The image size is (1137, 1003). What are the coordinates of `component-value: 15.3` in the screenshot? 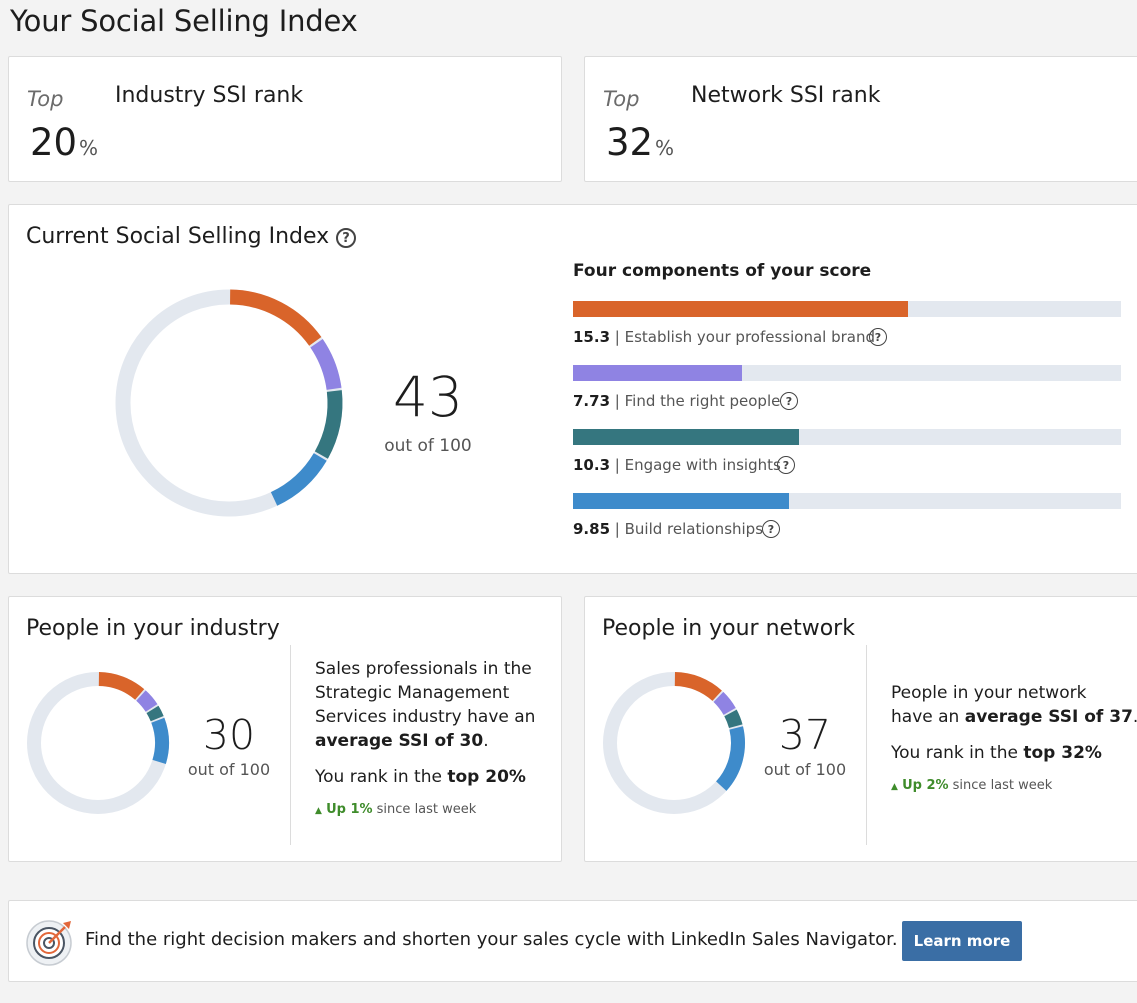 It's located at (592, 337).